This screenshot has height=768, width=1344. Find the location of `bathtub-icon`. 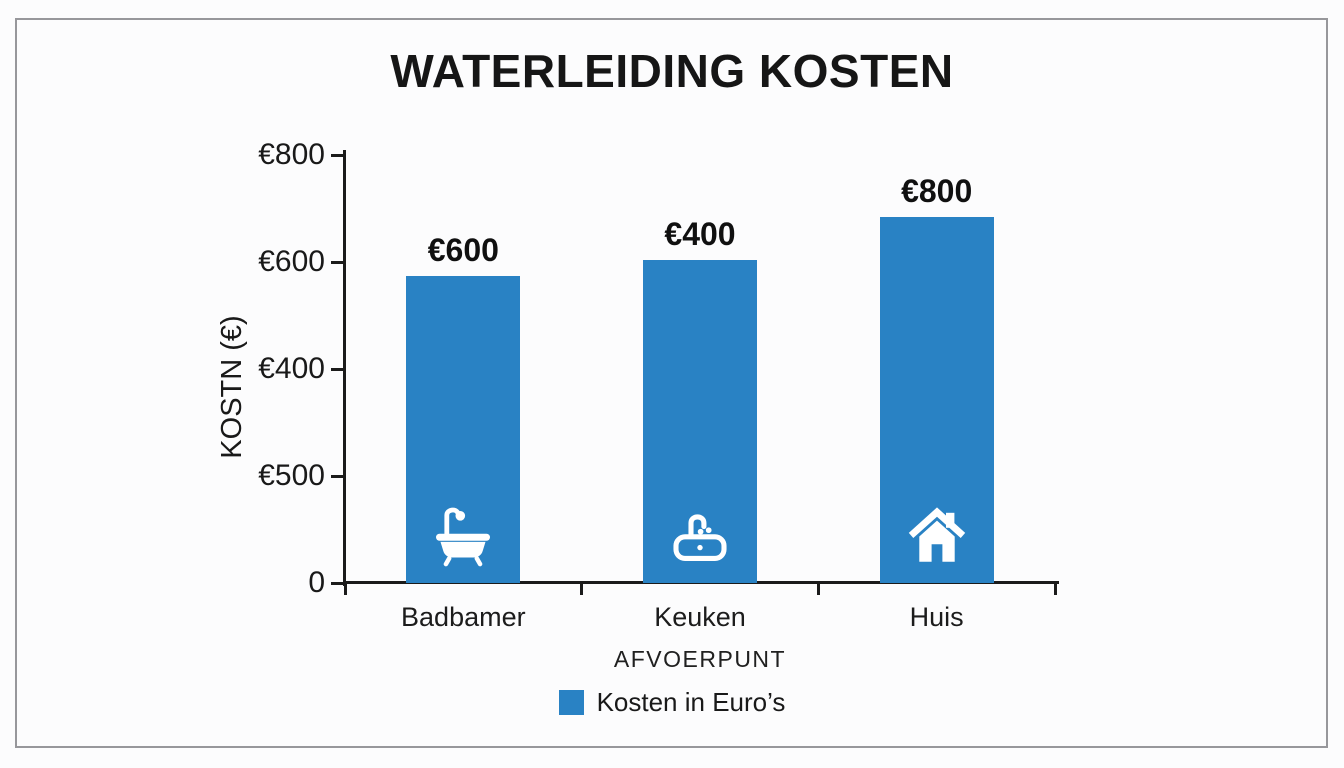

bathtub-icon is located at coordinates (463, 535).